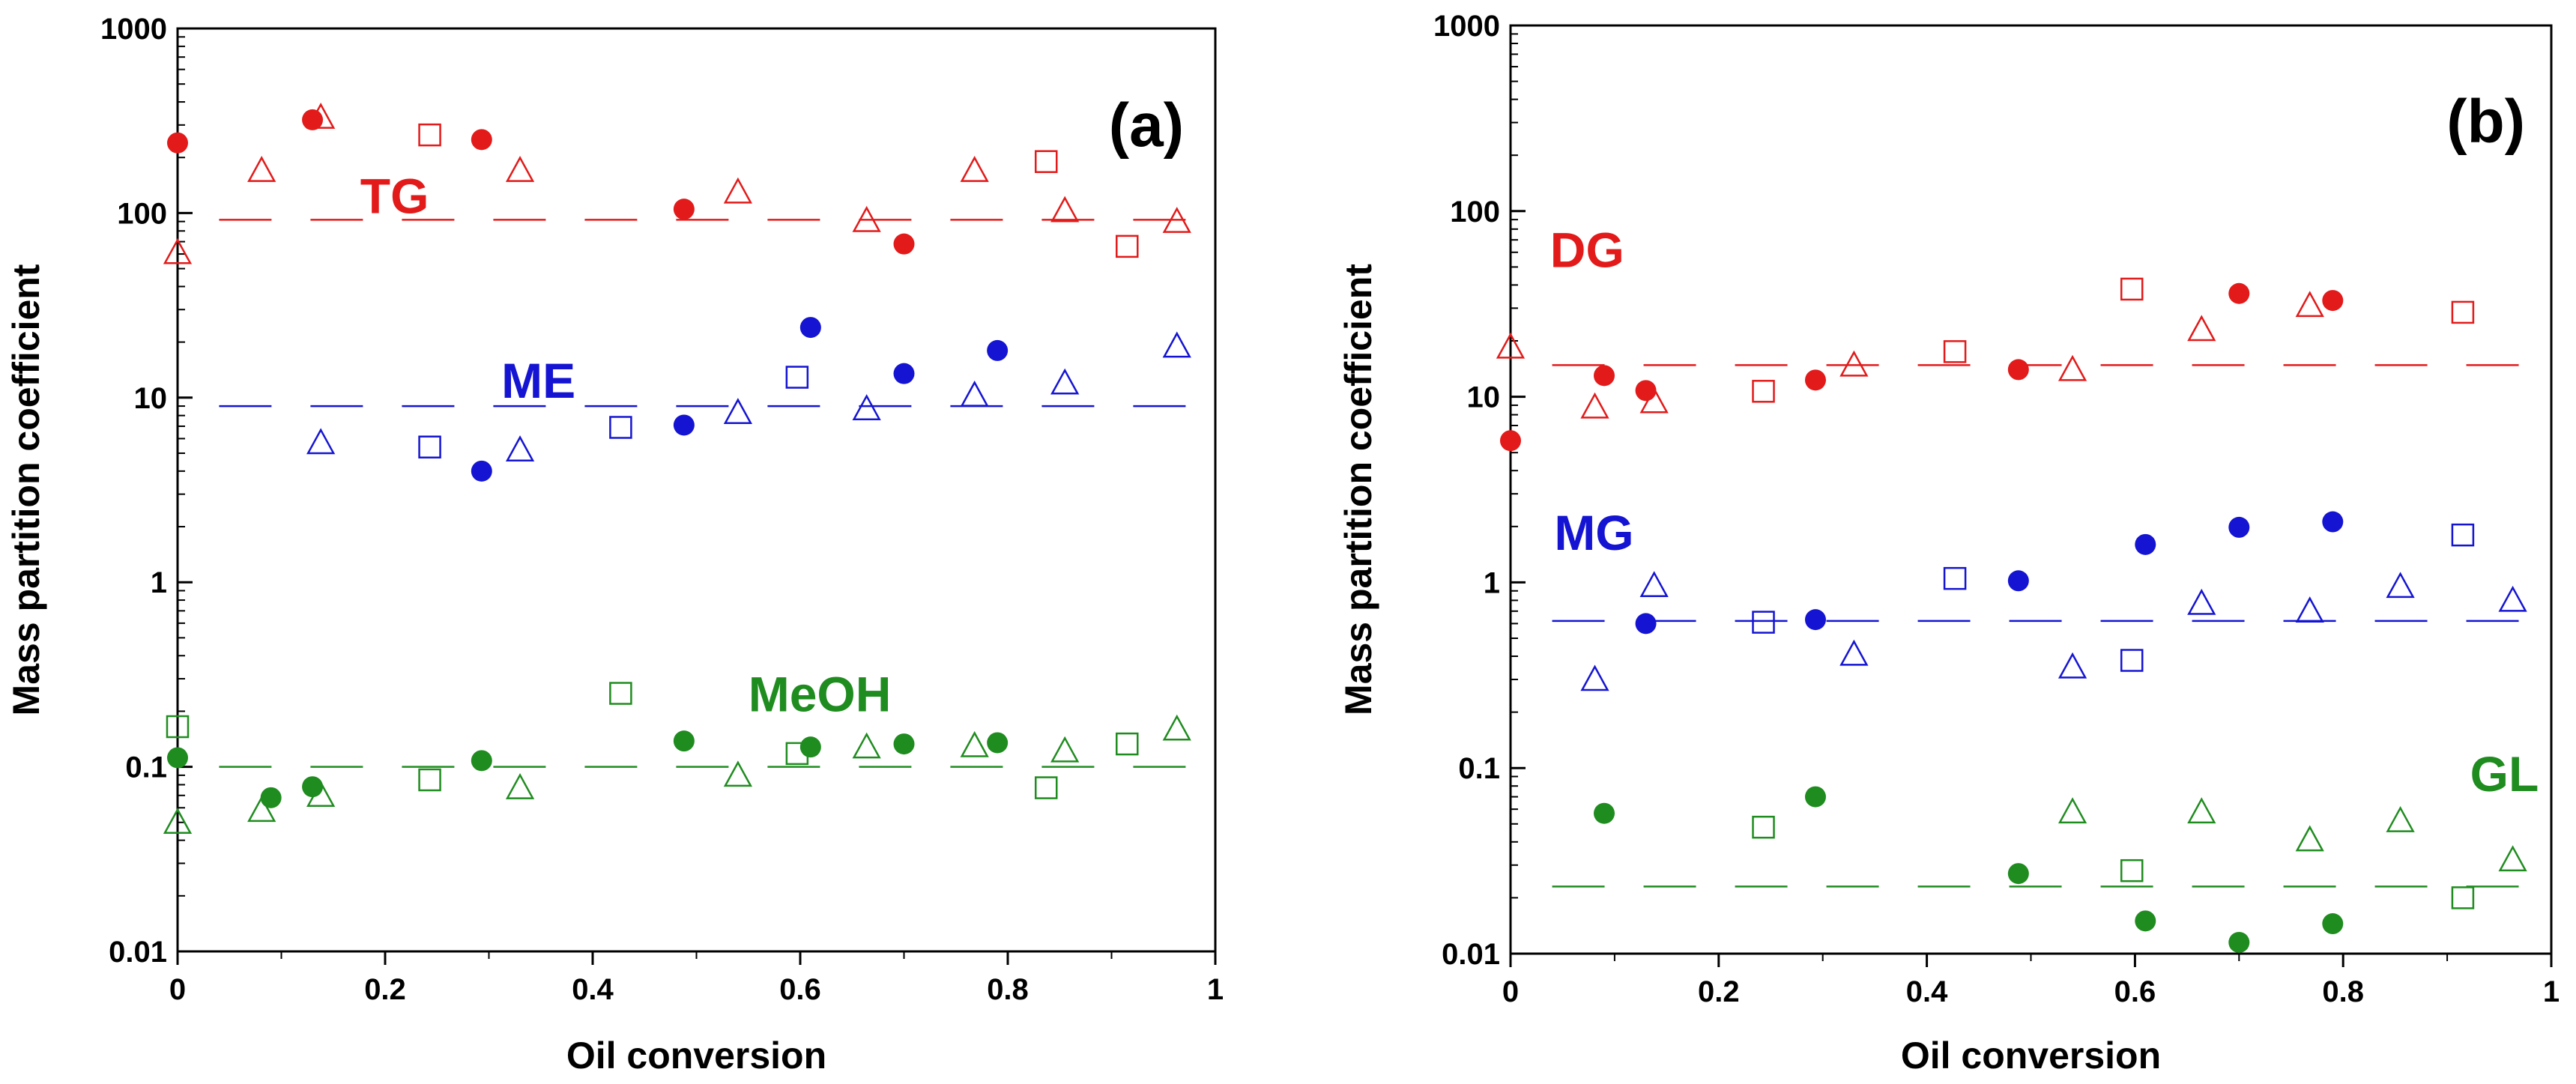 The image size is (2576, 1084). I want to click on panel-a-panel-label: (a), so click(1146, 125).